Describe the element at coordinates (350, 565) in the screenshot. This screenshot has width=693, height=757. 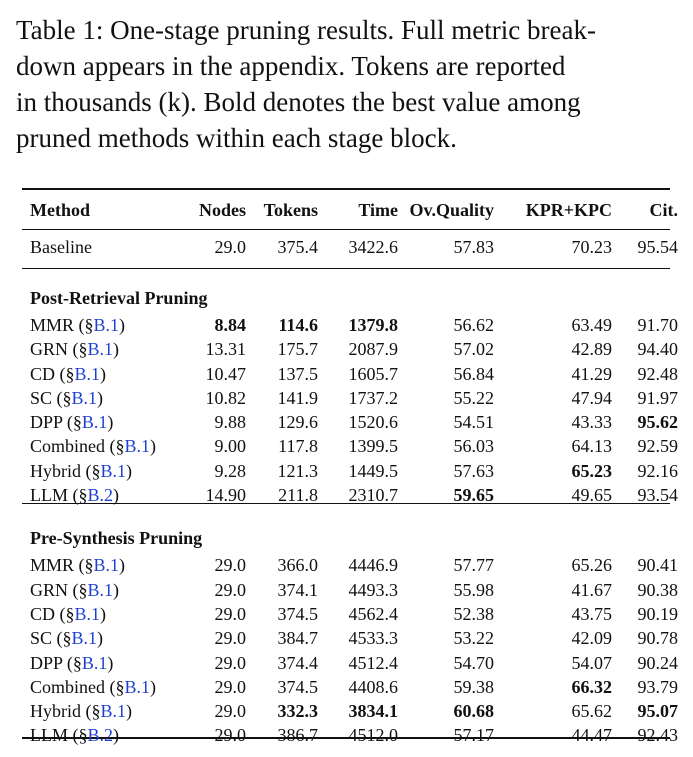
I see `table-row: MMR (§B.1) 29.0 366.0 4446.9 57.77 65.26 90.41` at that location.